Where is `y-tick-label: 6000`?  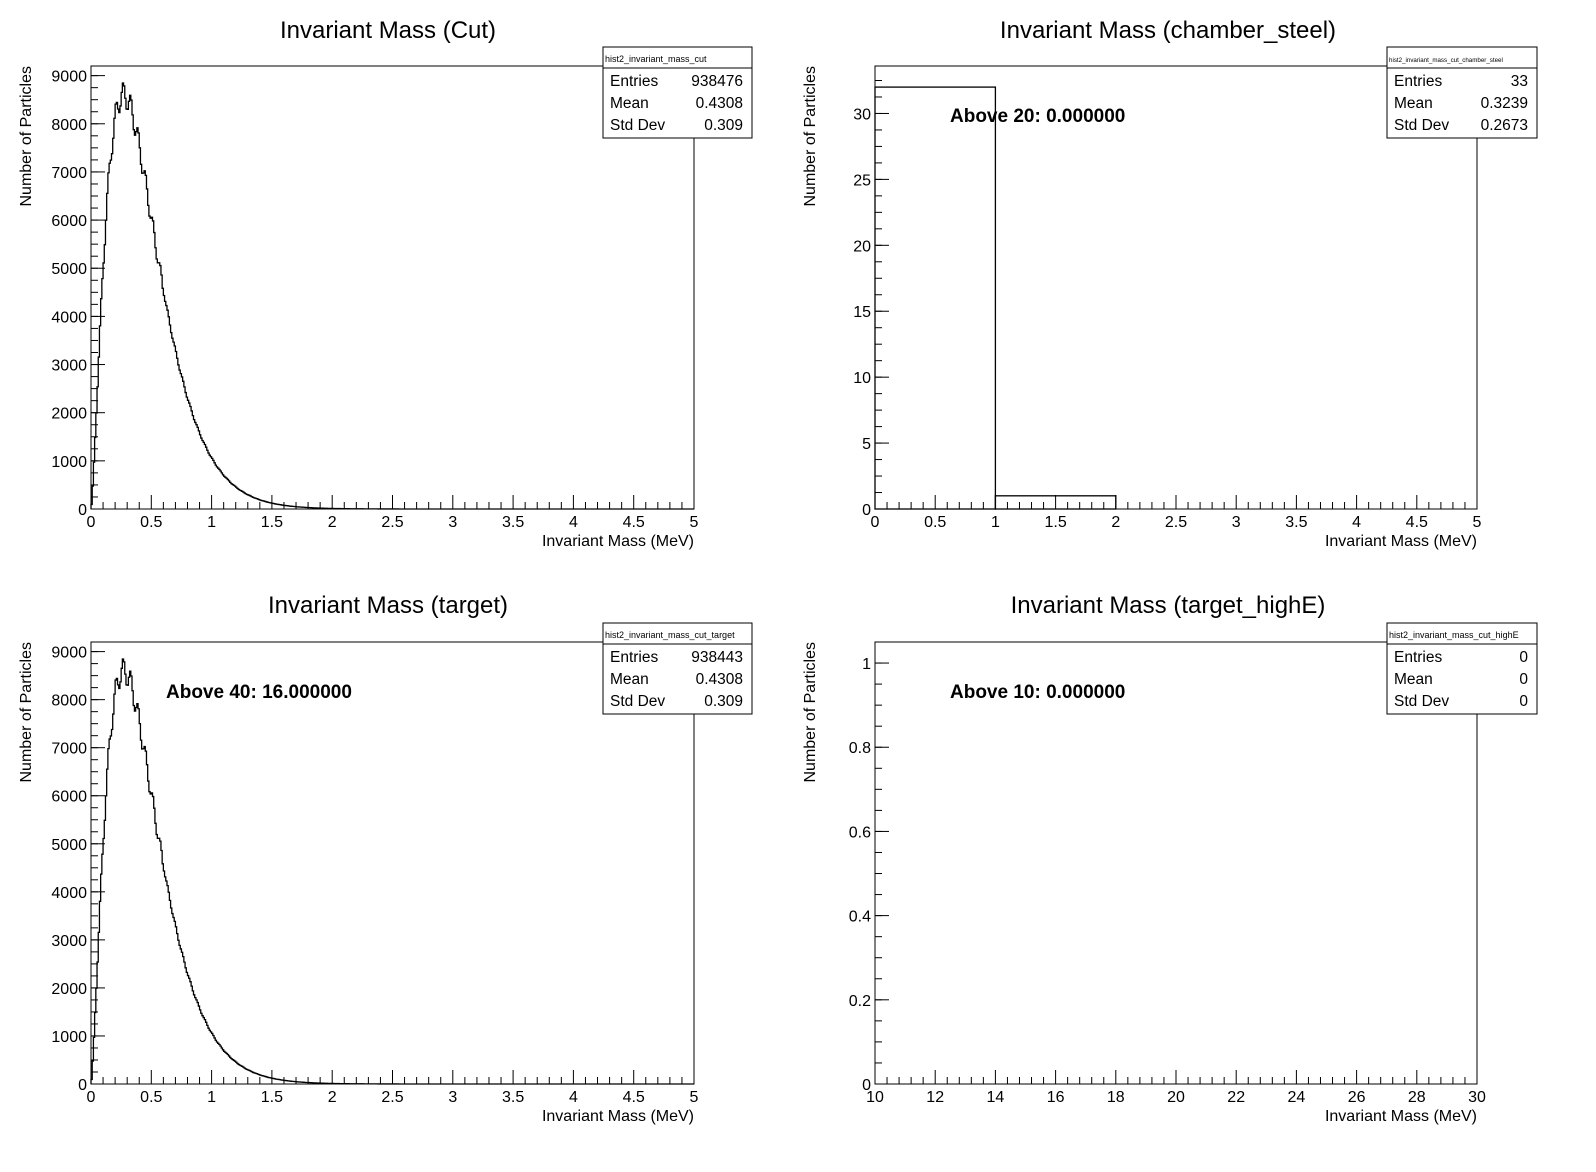
y-tick-label: 6000 is located at coordinates (69, 221).